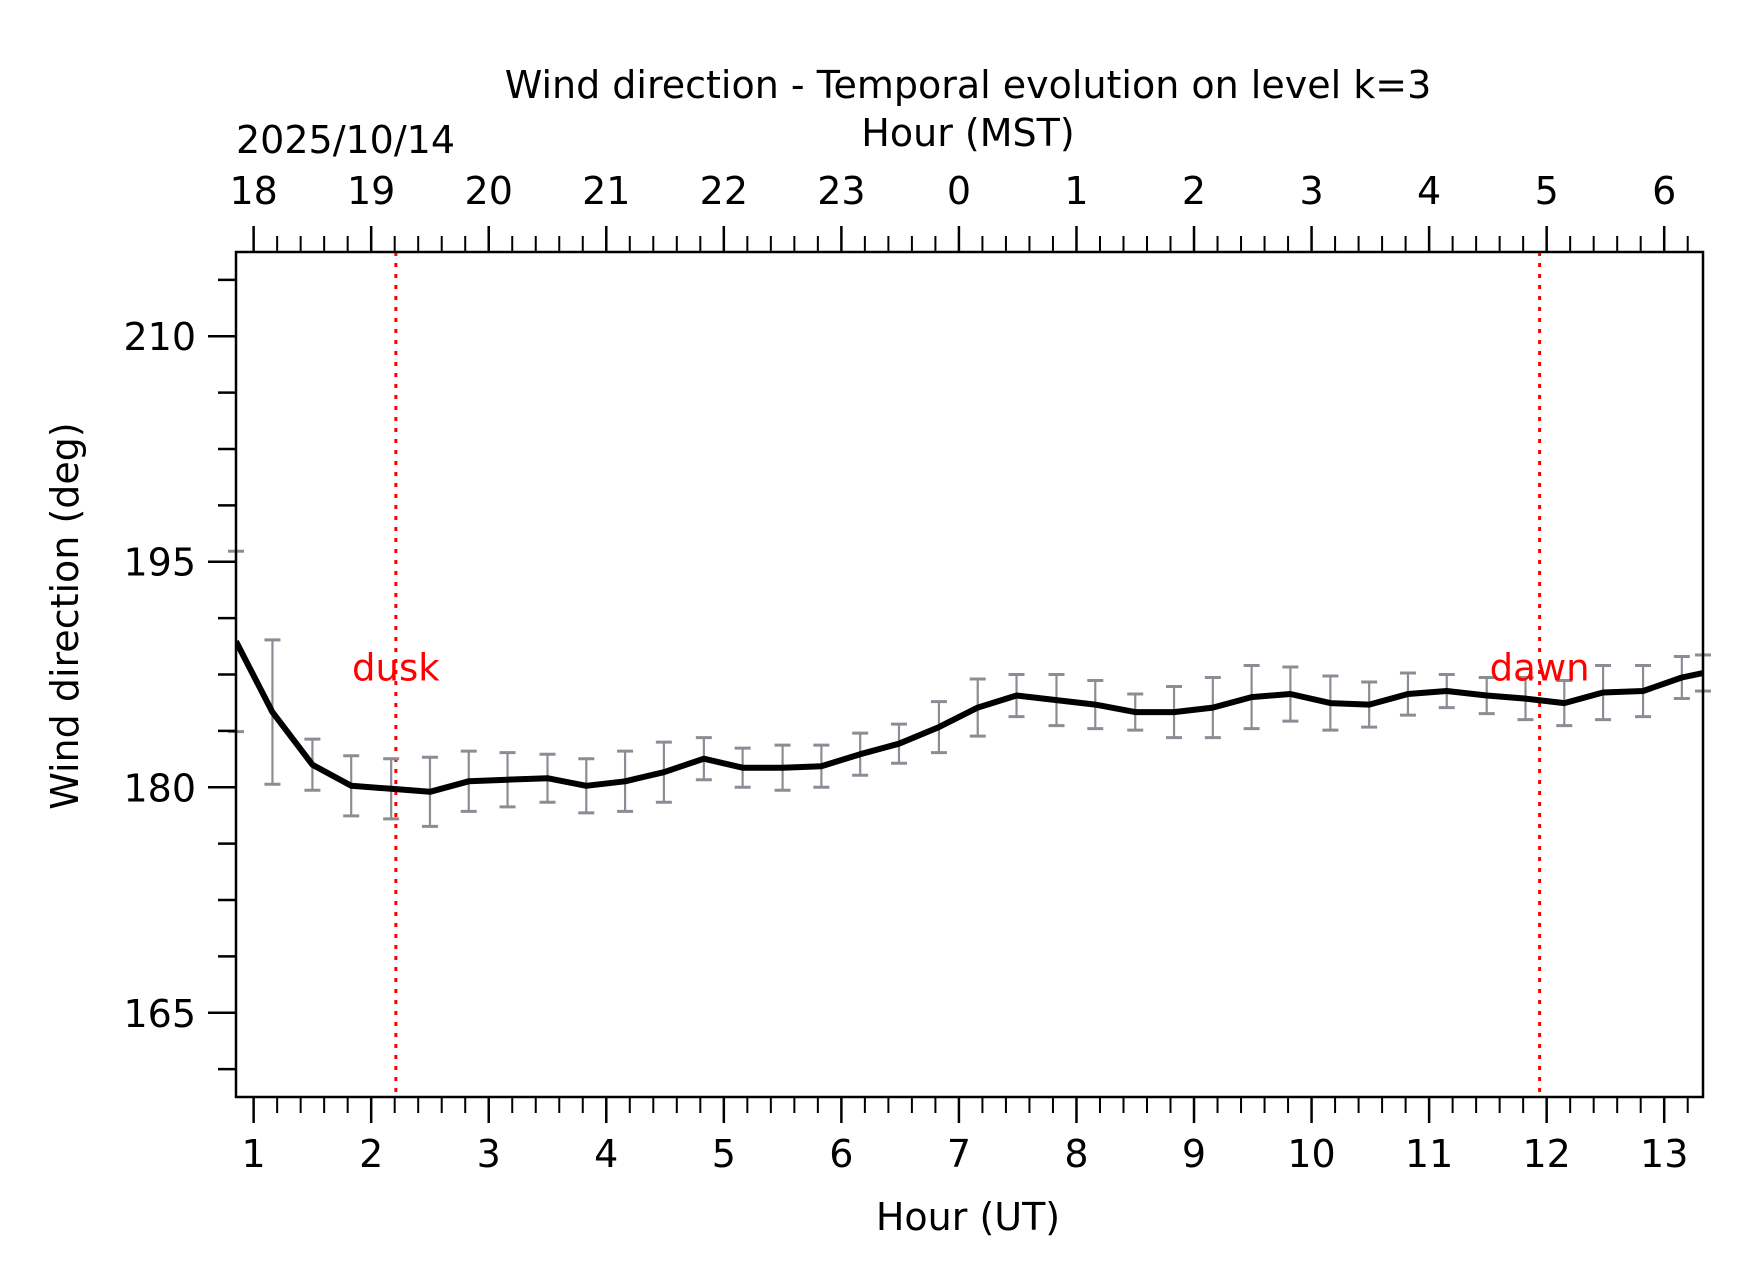  I want to click on top-x-tick-label: 23, so click(841, 191).